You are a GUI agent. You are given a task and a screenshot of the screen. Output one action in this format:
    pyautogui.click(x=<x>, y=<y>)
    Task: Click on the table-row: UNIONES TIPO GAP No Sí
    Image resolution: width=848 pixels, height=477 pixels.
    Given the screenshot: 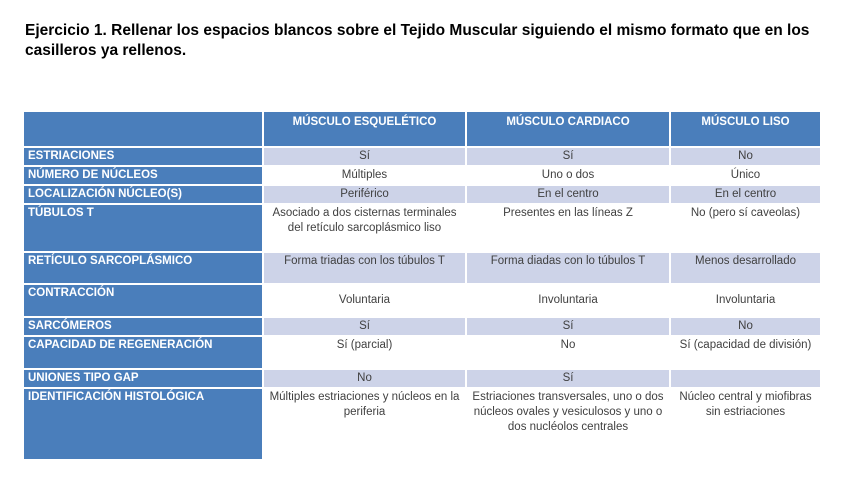 What is the action you would take?
    pyautogui.click(x=422, y=378)
    